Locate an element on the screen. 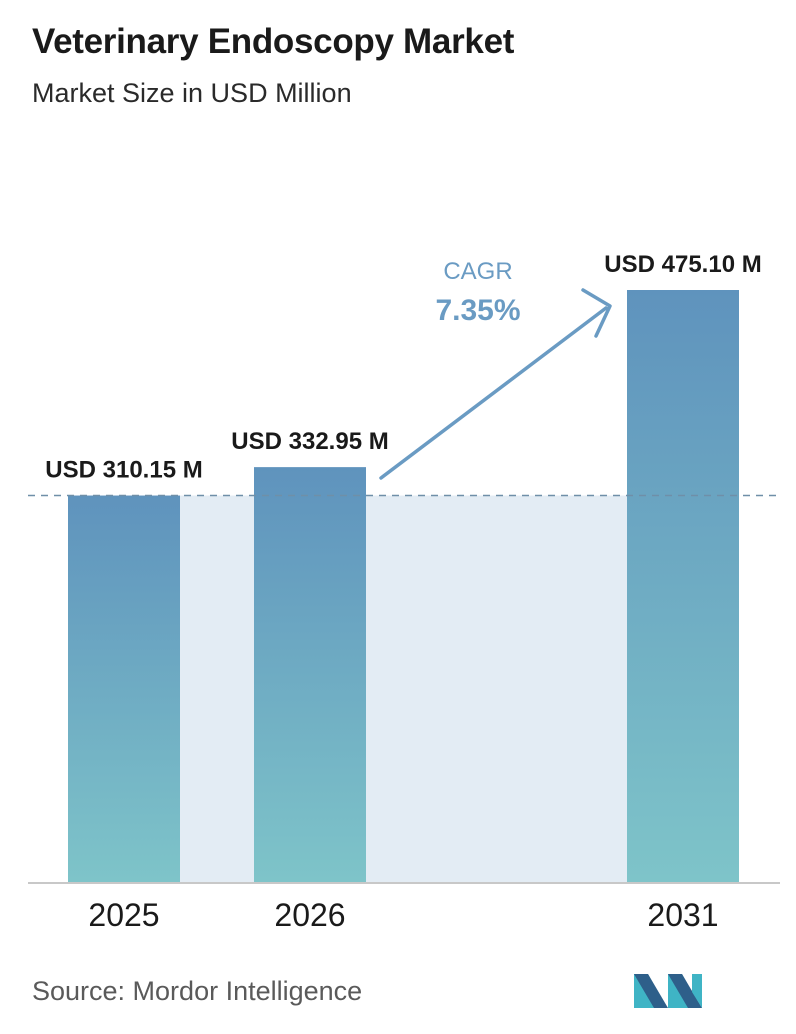  data-label-2026: USD 332.95 M is located at coordinates (309, 441).